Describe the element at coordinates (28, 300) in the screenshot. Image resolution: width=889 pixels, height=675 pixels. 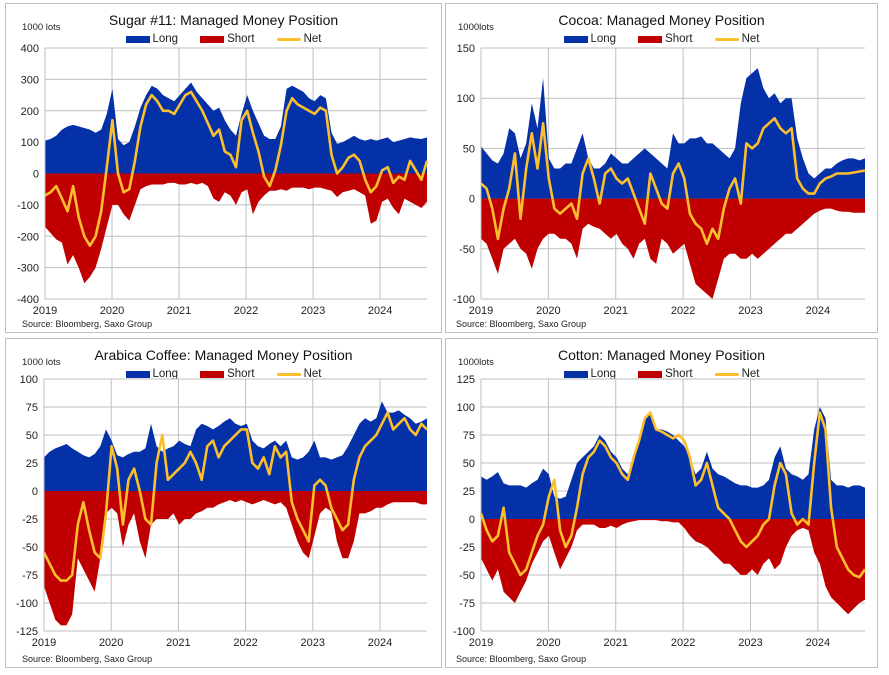
I see `y-tick-label: -400` at that location.